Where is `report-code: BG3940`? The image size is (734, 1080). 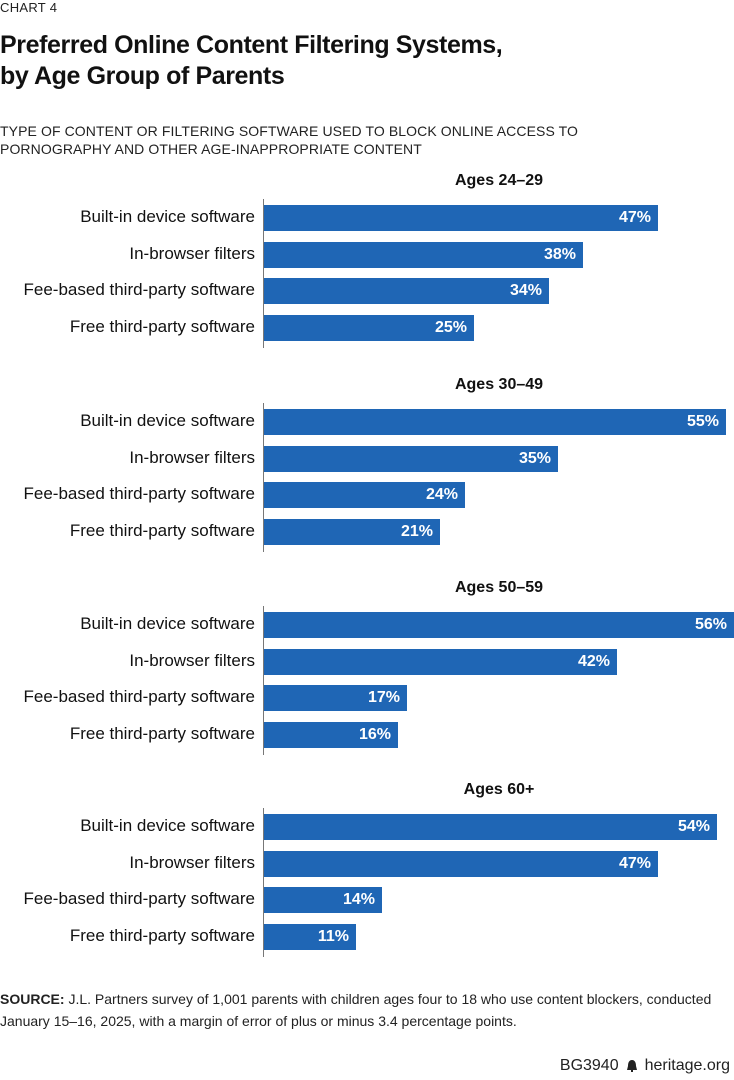
report-code: BG3940 is located at coordinates (589, 1065).